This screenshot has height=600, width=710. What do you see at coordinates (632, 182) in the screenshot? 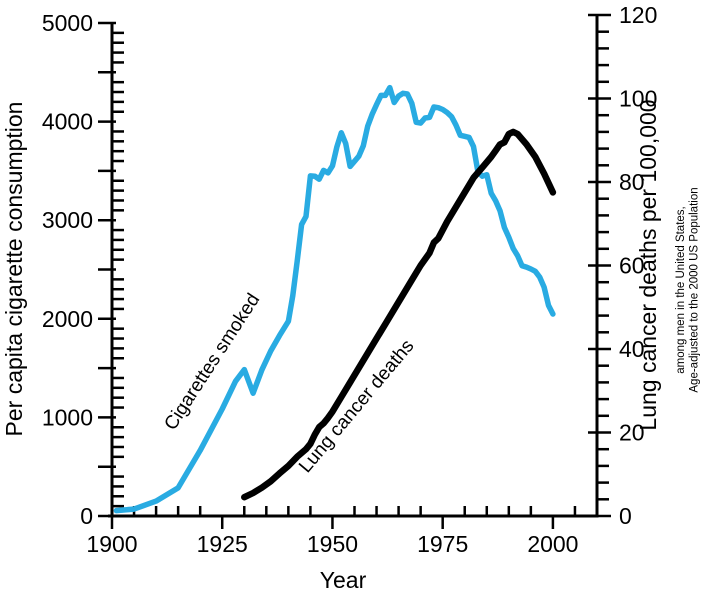
I see `right-y-tick-label: 80` at bounding box center [632, 182].